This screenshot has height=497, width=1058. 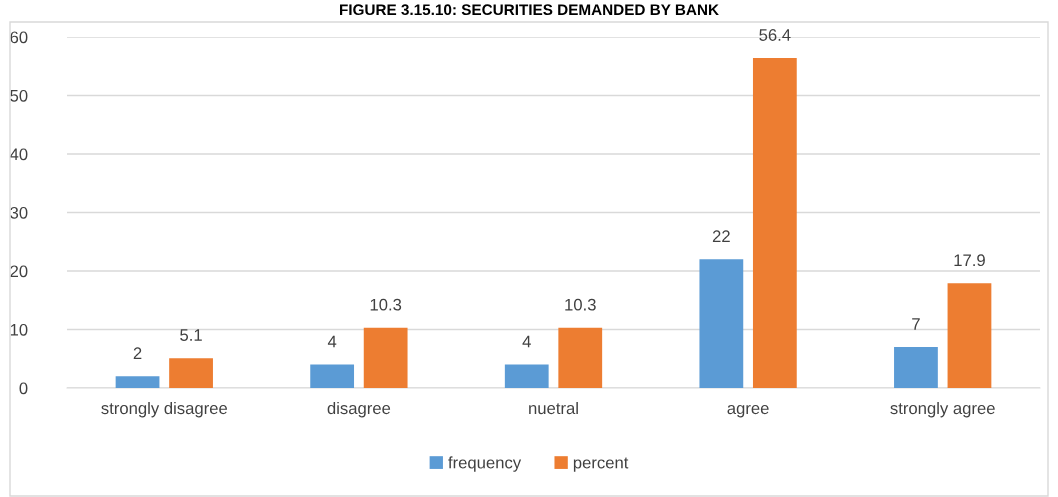 I want to click on y-tick-label: 0, so click(x=23, y=388).